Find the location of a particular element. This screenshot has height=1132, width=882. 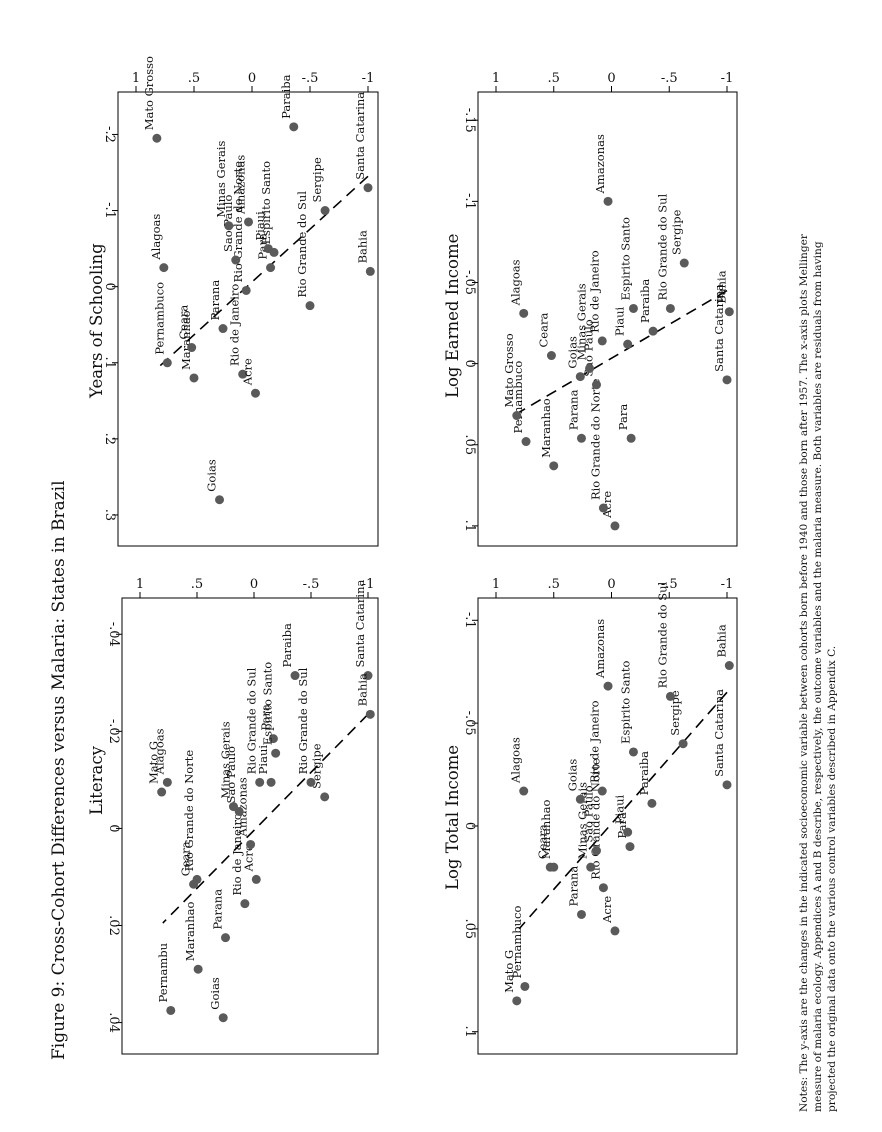

point-label: Sergipe is located at coordinates (675, 713).